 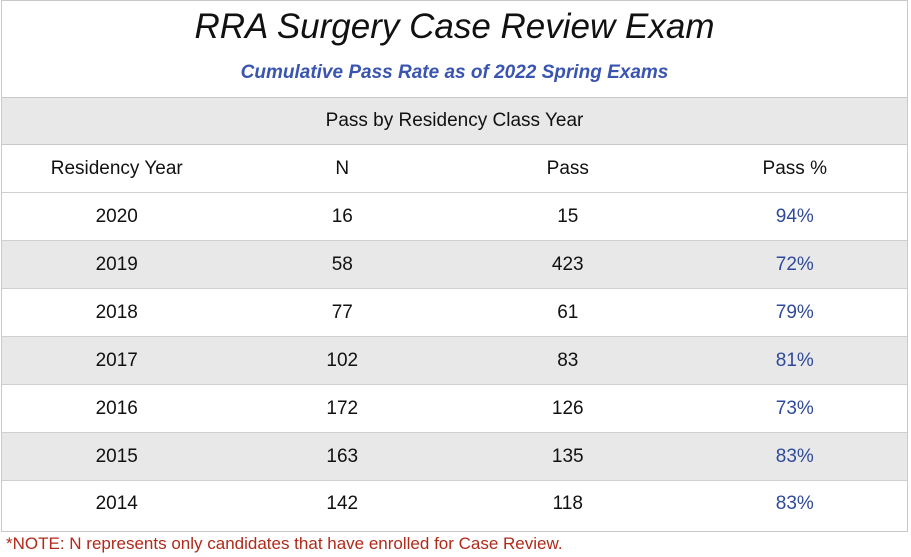 I want to click on cell-n: 163, so click(x=342, y=456).